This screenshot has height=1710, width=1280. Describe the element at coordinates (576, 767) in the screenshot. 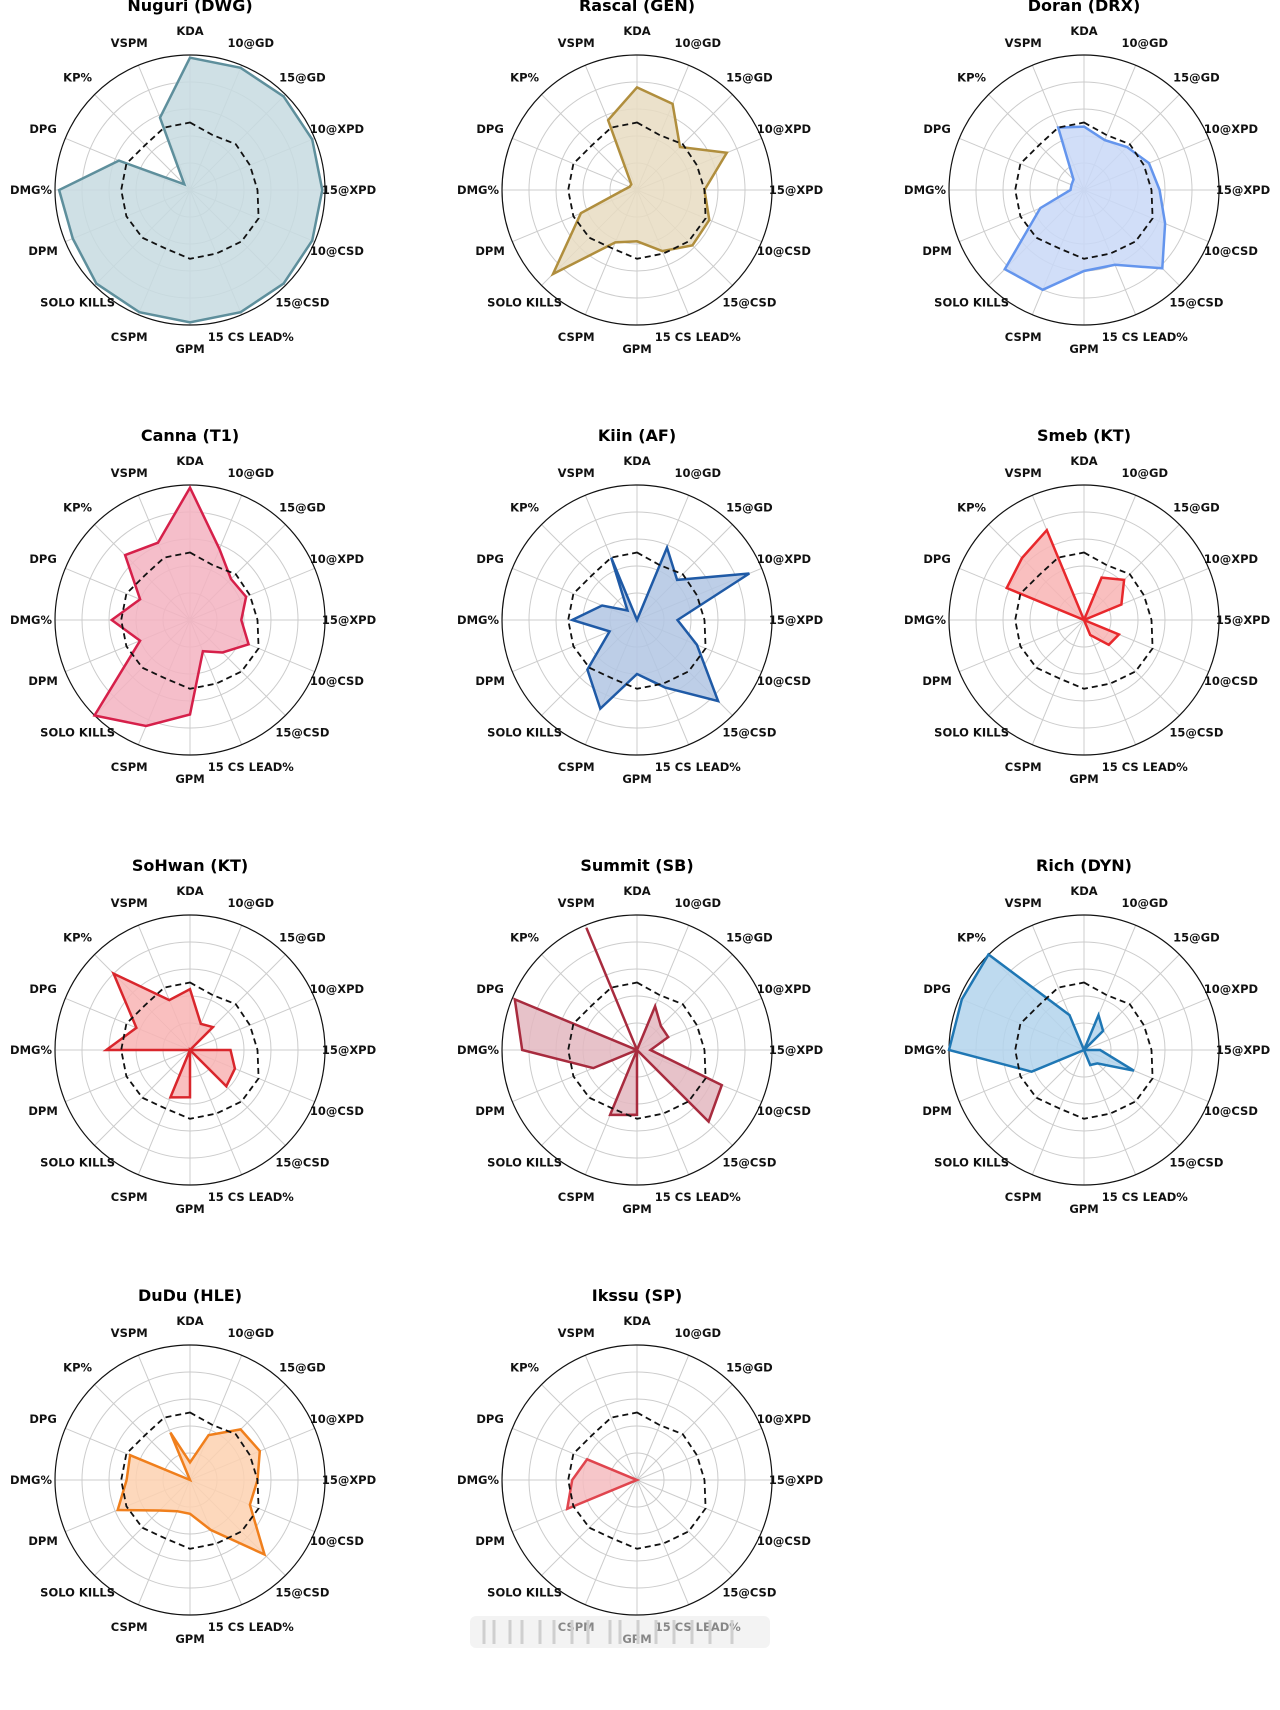

I see `axis-label: CSPM` at that location.